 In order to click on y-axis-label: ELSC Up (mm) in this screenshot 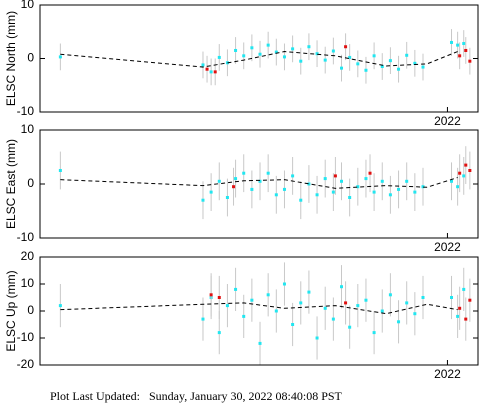, I will do `click(11, 310)`.